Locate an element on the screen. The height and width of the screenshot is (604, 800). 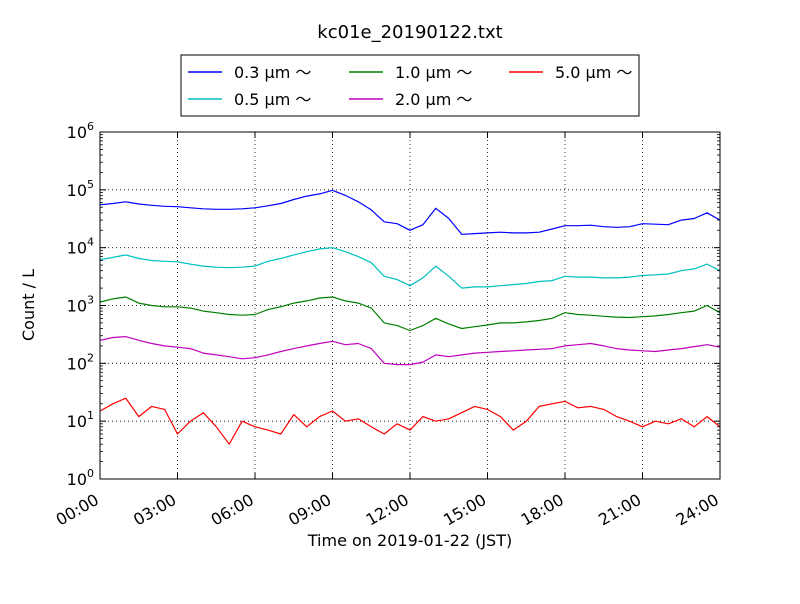
y-axis-label: Count / L is located at coordinates (28, 305).